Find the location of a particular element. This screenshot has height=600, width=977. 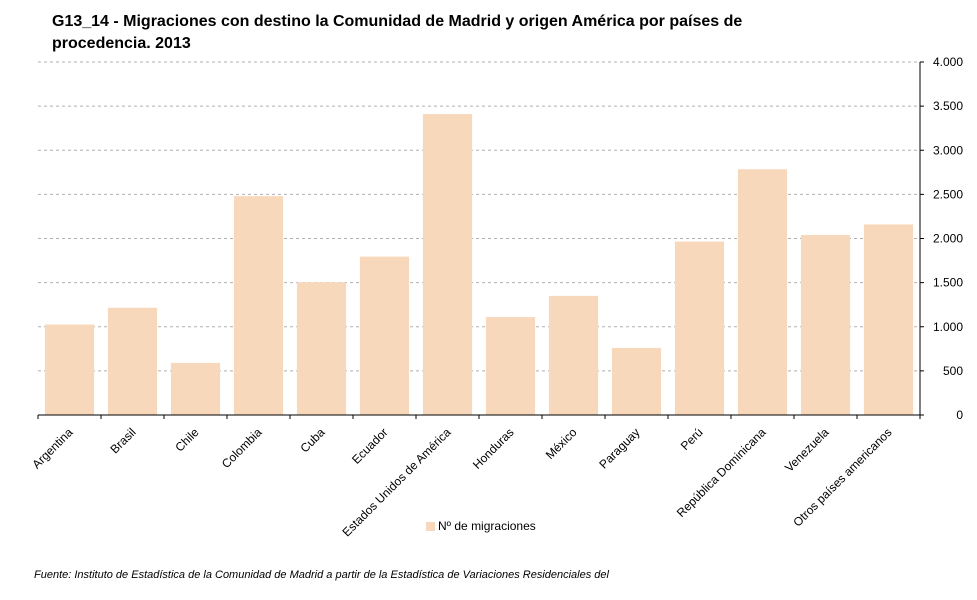

y-tick-label: 0 is located at coordinates (959, 415).